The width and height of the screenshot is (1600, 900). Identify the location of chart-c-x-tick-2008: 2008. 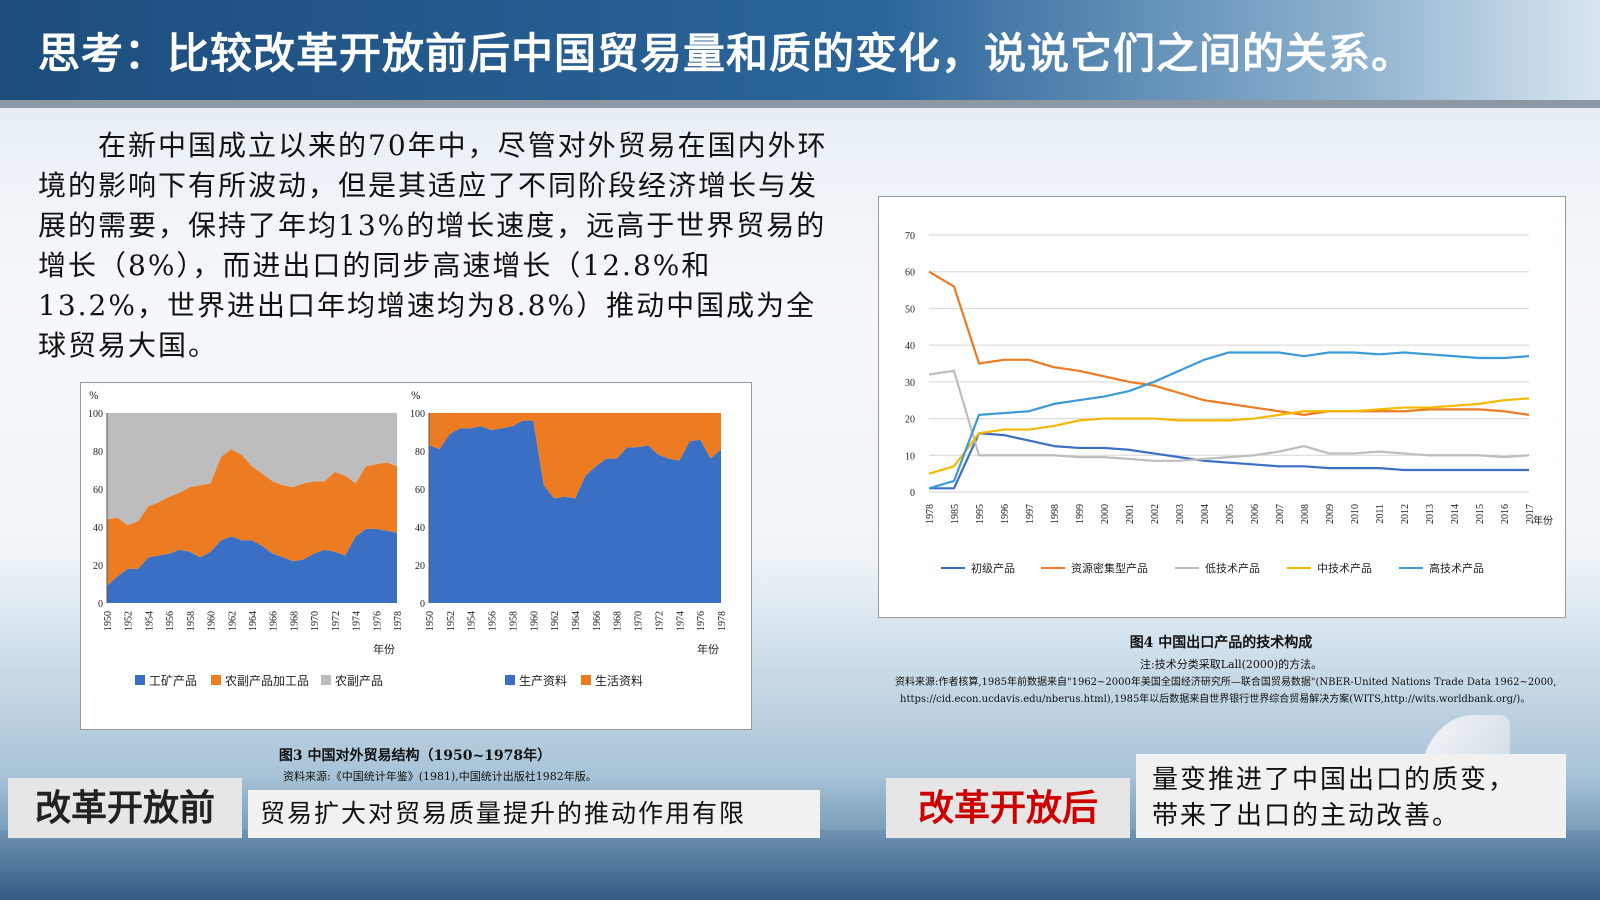
(1305, 514).